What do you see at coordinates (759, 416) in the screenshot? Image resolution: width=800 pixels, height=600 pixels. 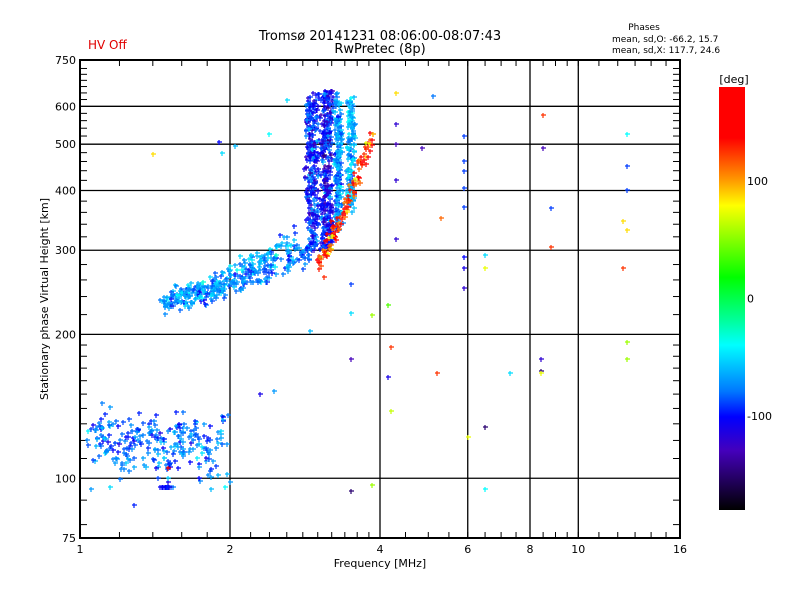 I see `colorbar-tick-label: -100` at bounding box center [759, 416].